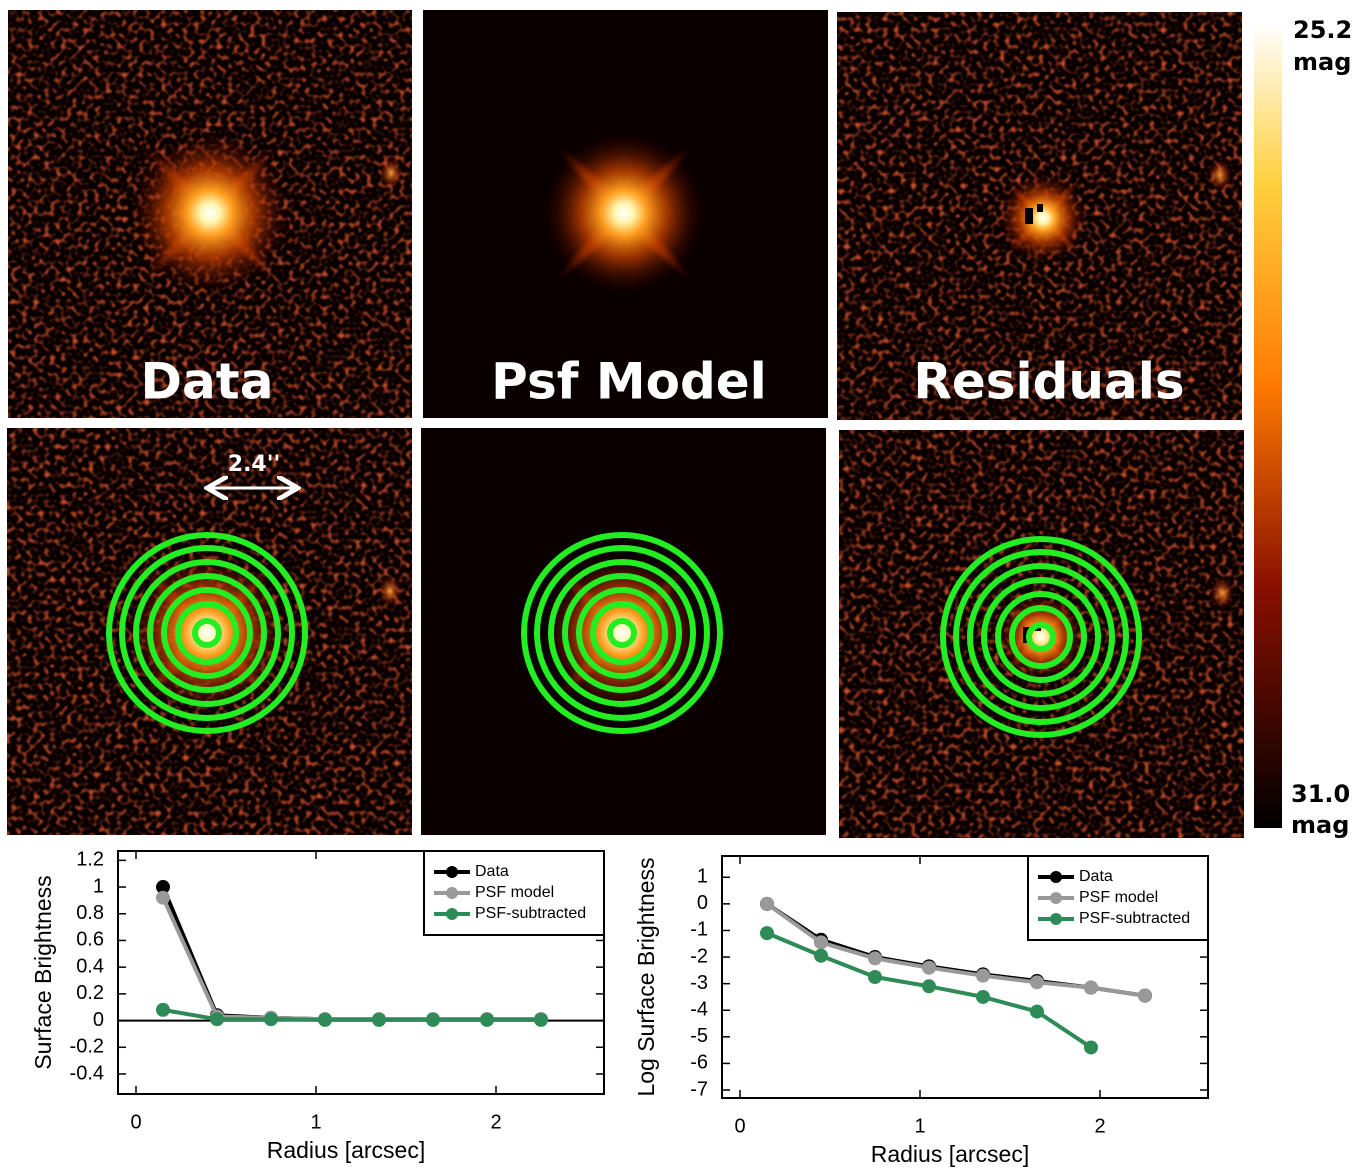 This screenshot has width=1357, height=1169. I want to click on y-tick-label: 0.2, so click(90, 993).